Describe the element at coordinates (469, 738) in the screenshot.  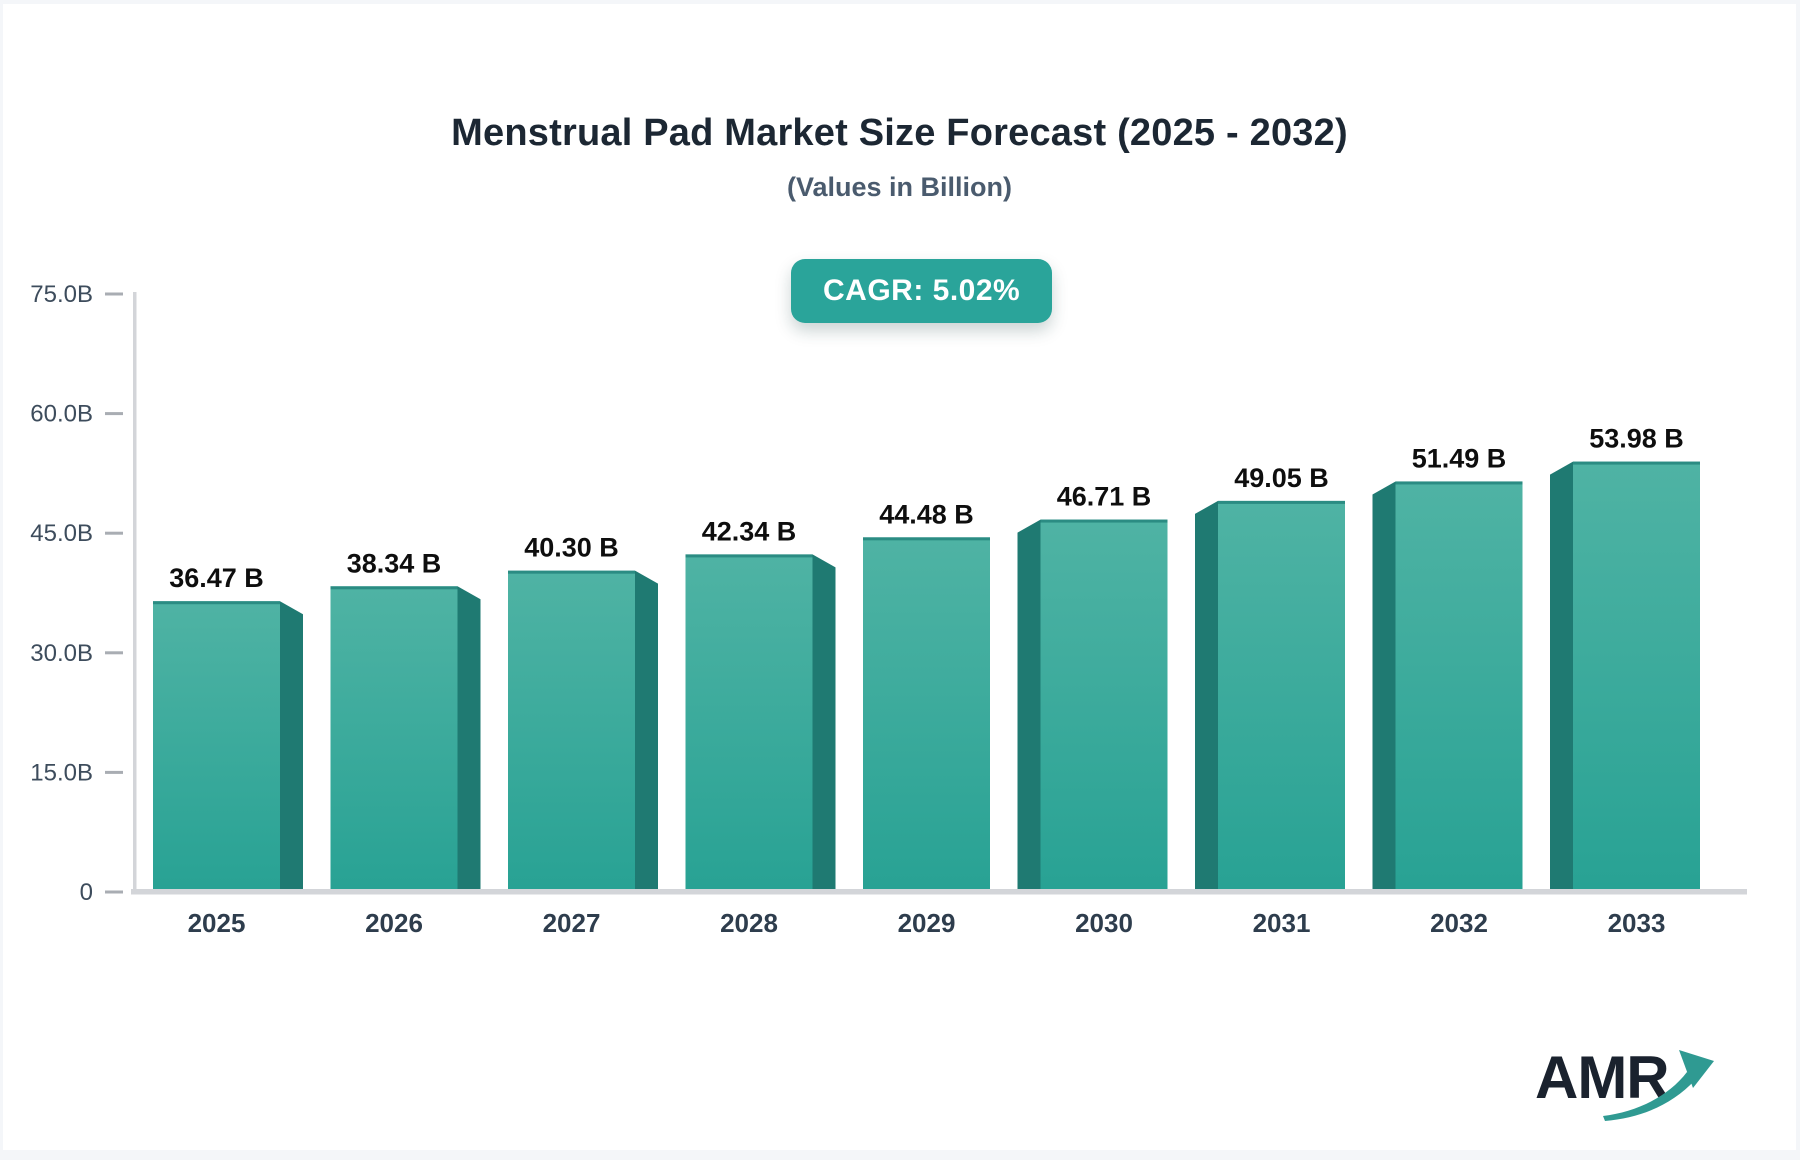
I see `bar-side-2026` at that location.